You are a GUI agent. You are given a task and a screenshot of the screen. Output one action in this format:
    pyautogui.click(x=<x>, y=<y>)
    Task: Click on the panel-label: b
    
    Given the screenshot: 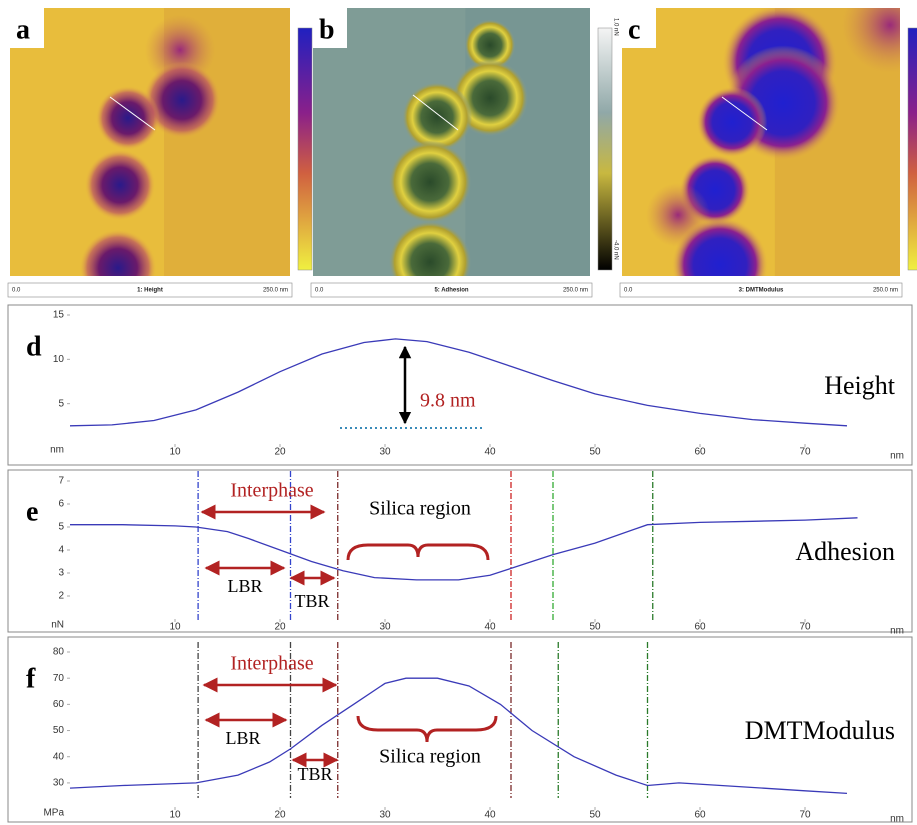 What is the action you would take?
    pyautogui.click(x=327, y=29)
    